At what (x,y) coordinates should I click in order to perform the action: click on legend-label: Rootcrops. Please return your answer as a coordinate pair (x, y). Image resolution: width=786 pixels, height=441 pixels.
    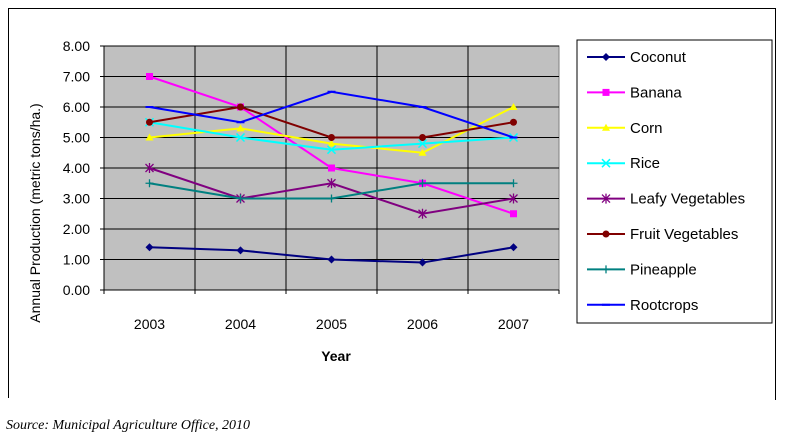
    Looking at the image, I should click on (664, 305).